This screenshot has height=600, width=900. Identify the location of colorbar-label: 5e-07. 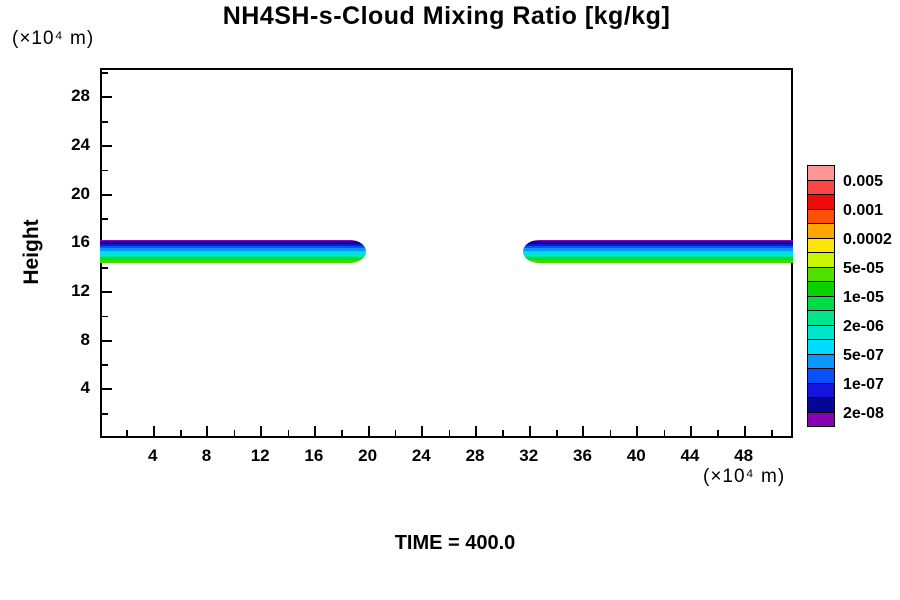
(863, 355).